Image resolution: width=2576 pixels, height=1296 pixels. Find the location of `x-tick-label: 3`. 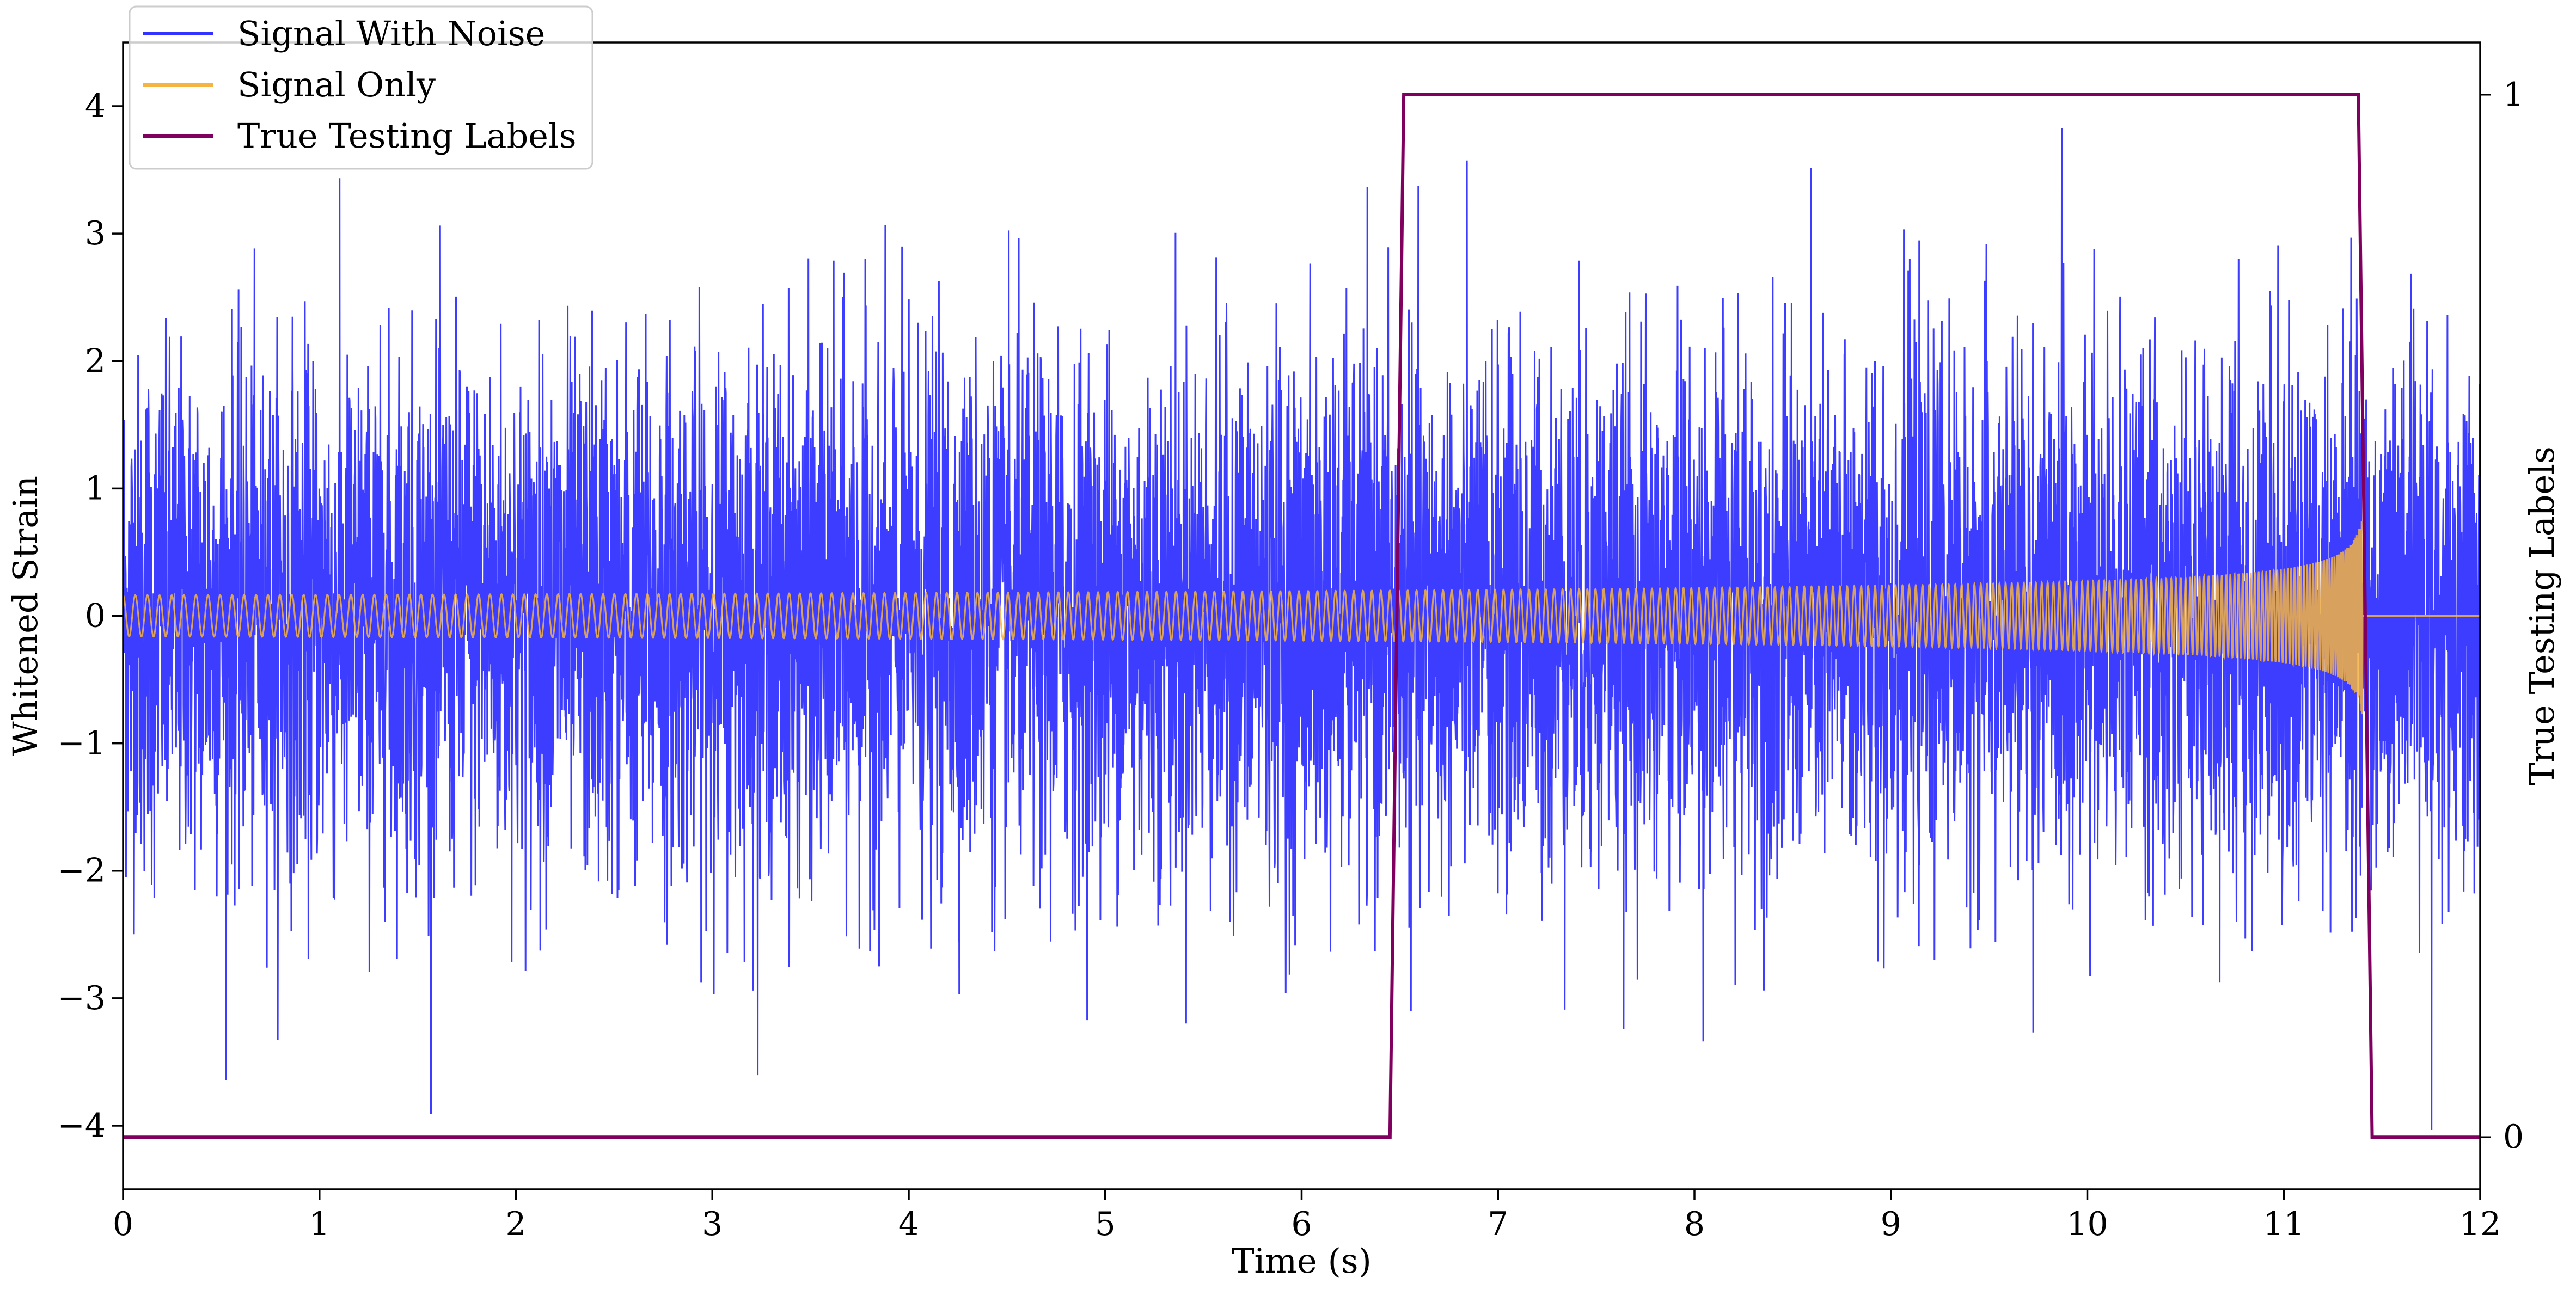

x-tick-label: 3 is located at coordinates (712, 1224).